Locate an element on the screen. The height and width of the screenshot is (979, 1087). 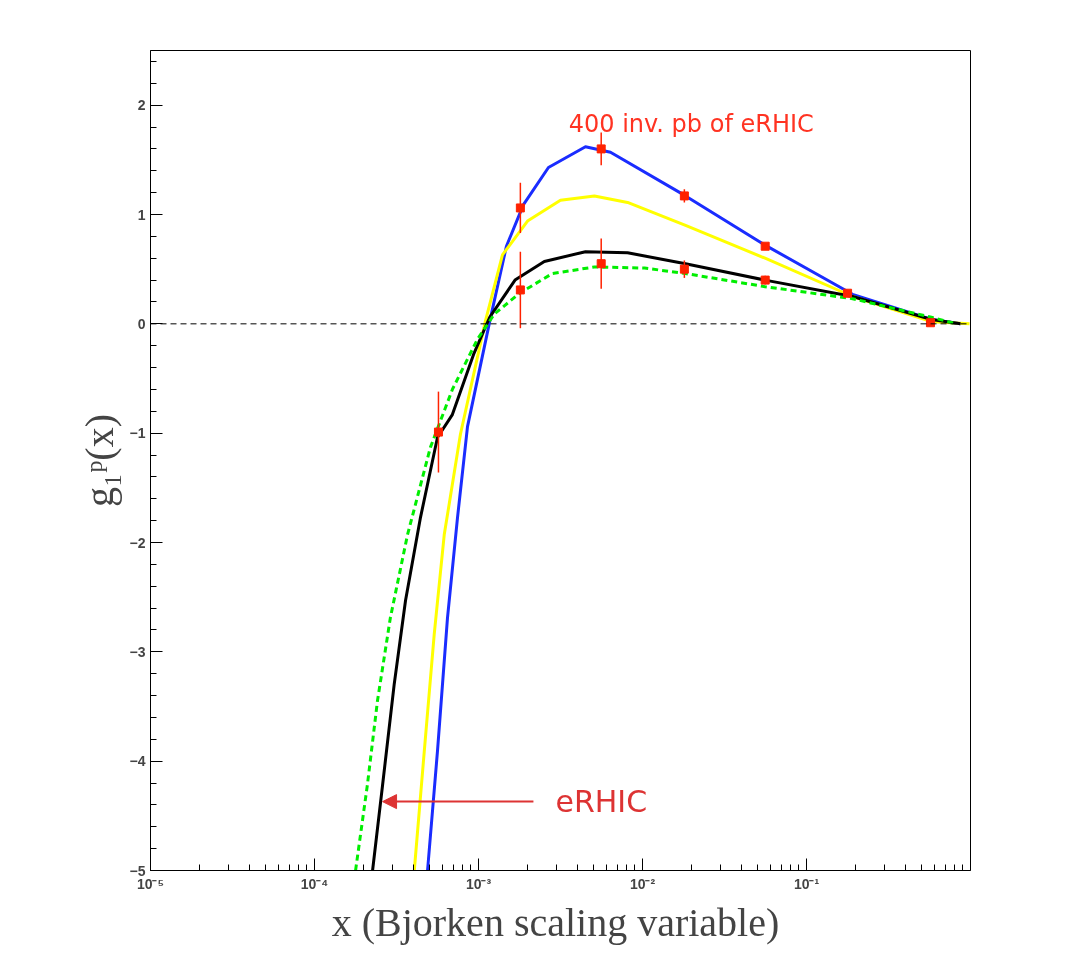
x-tick-label: 10⁻³ is located at coordinates (478, 883).